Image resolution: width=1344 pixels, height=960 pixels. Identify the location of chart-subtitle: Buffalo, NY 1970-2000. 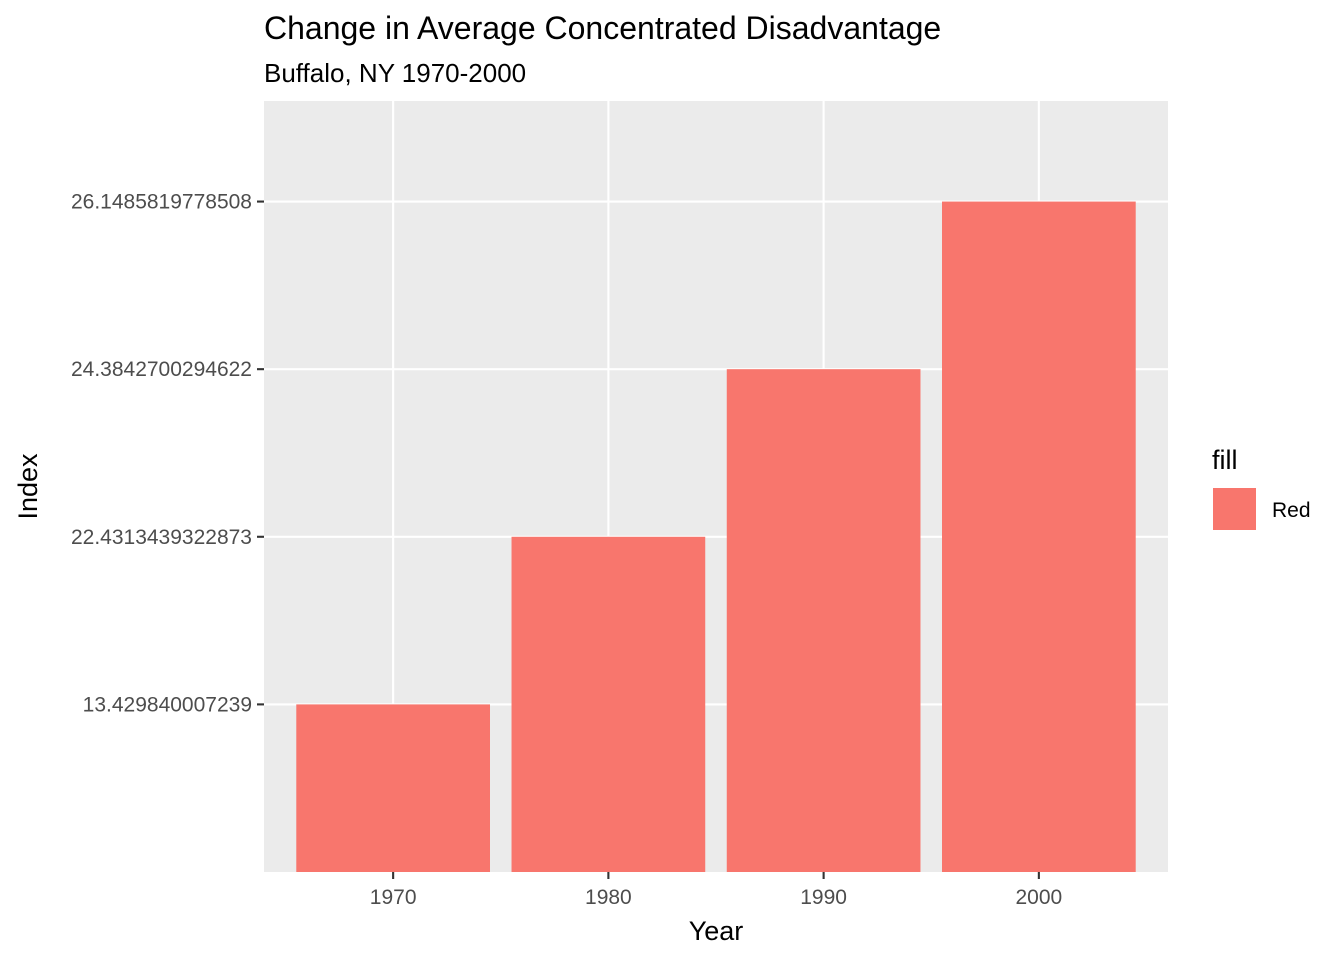
(395, 73).